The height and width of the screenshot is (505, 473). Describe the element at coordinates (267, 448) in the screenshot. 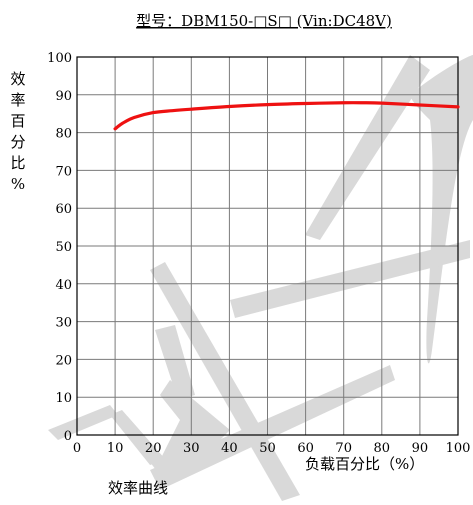

I see `x-tick-label: 50` at that location.